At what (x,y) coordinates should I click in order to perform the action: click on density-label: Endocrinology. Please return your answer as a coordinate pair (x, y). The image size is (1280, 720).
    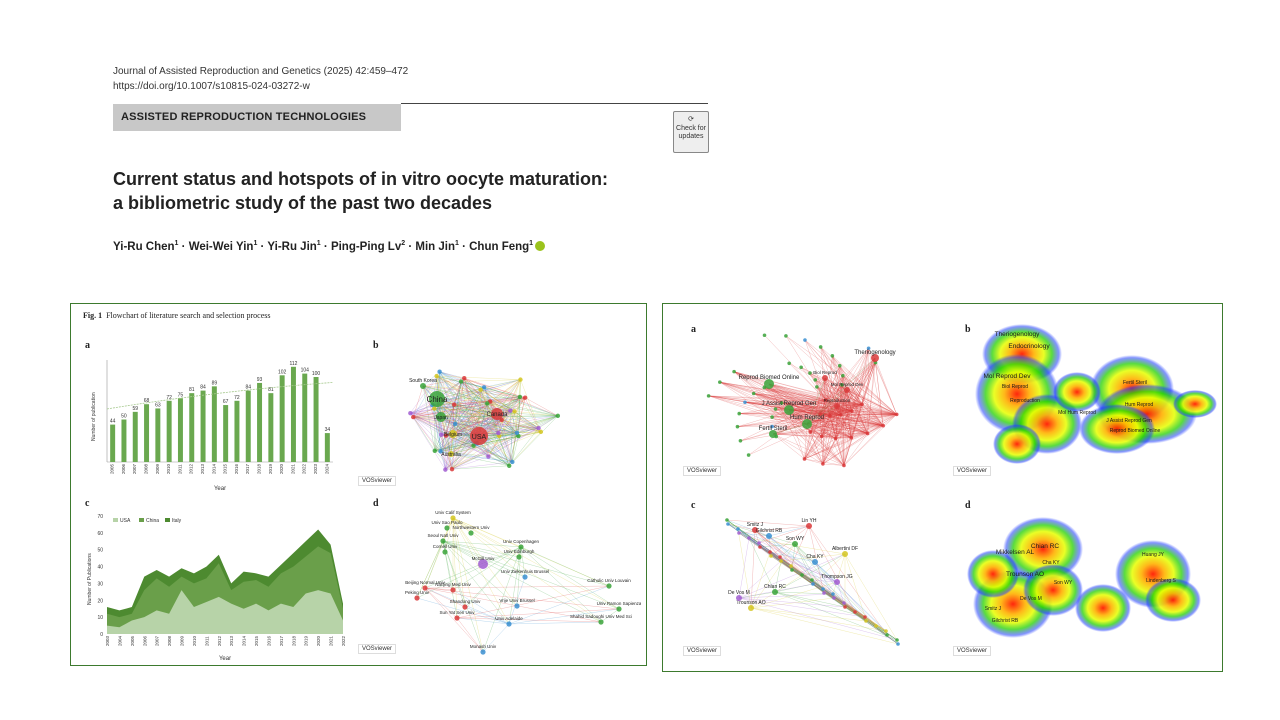
    Looking at the image, I should click on (1029, 346).